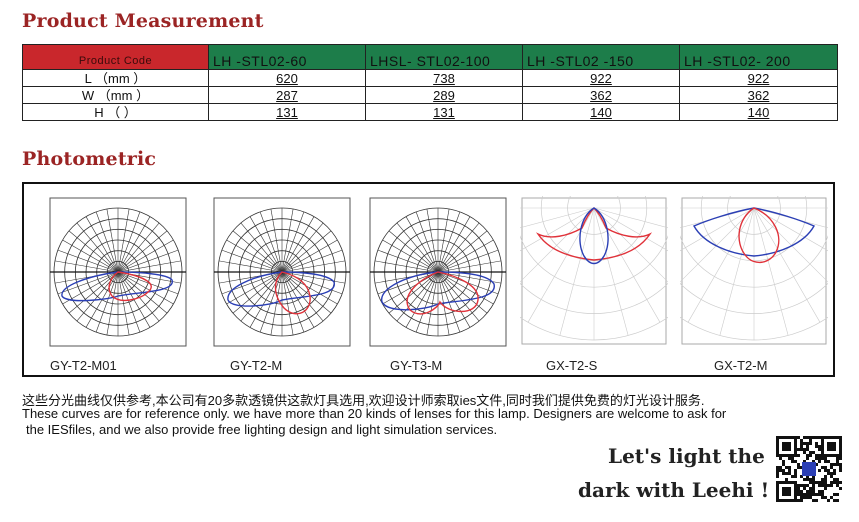  What do you see at coordinates (741, 365) in the screenshot?
I see `plot-label: GX-T2-M` at bounding box center [741, 365].